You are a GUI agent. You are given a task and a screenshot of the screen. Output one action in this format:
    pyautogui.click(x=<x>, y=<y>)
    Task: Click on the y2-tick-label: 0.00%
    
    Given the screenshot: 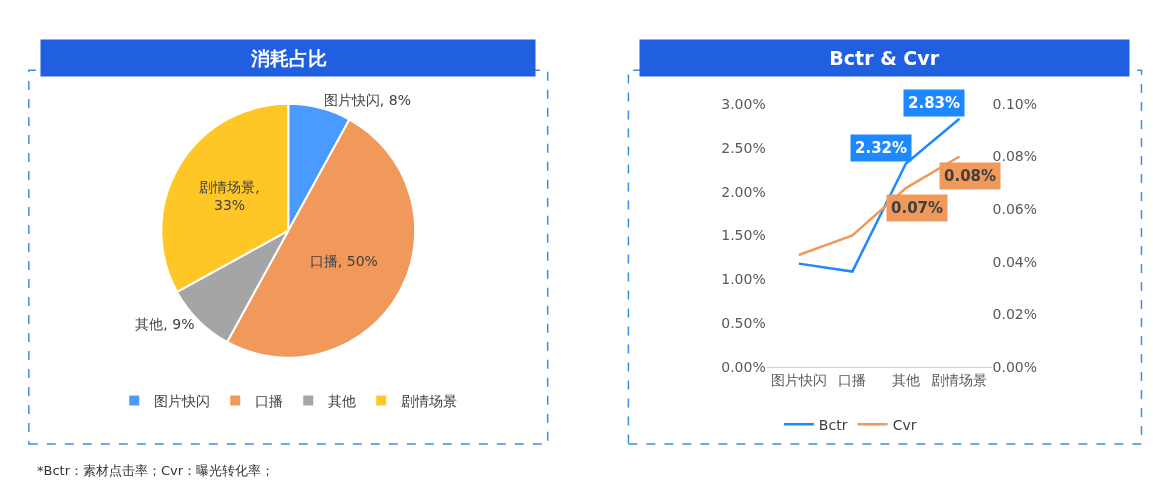 What is the action you would take?
    pyautogui.click(x=1015, y=367)
    